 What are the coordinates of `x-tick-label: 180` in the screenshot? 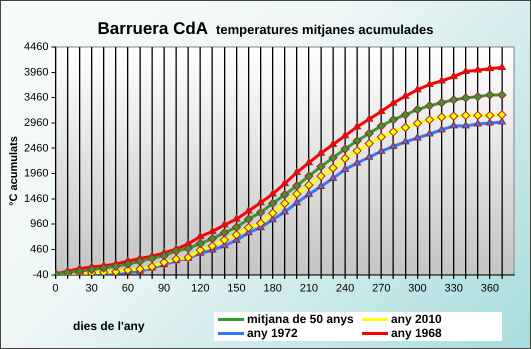 It's located at (272, 288).